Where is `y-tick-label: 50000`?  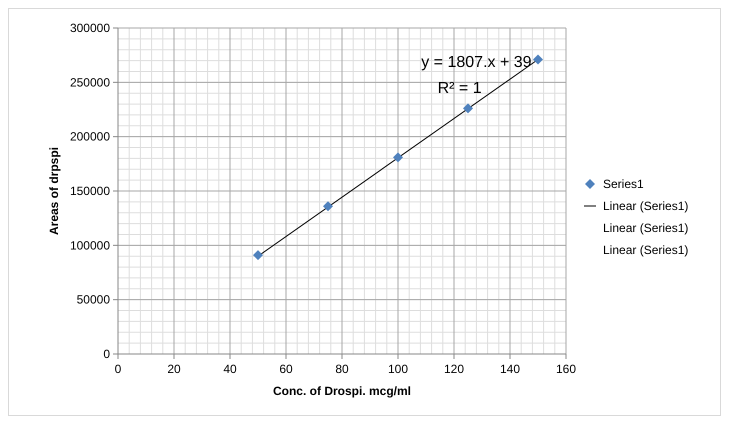 y-tick-label: 50000 is located at coordinates (93, 299).